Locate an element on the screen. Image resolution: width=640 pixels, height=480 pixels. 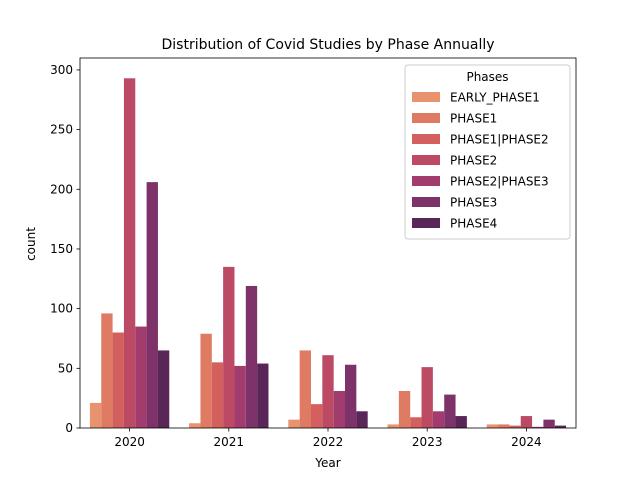
legend-label: PHASE3 is located at coordinates (473, 203).